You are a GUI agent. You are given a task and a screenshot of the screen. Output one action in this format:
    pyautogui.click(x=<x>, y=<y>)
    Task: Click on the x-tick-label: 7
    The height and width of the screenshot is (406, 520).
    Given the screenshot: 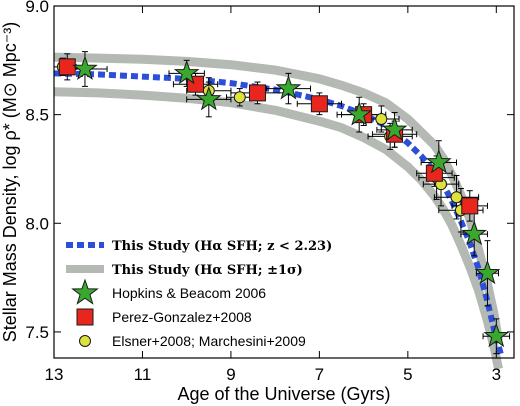 What is the action you would take?
    pyautogui.click(x=319, y=374)
    